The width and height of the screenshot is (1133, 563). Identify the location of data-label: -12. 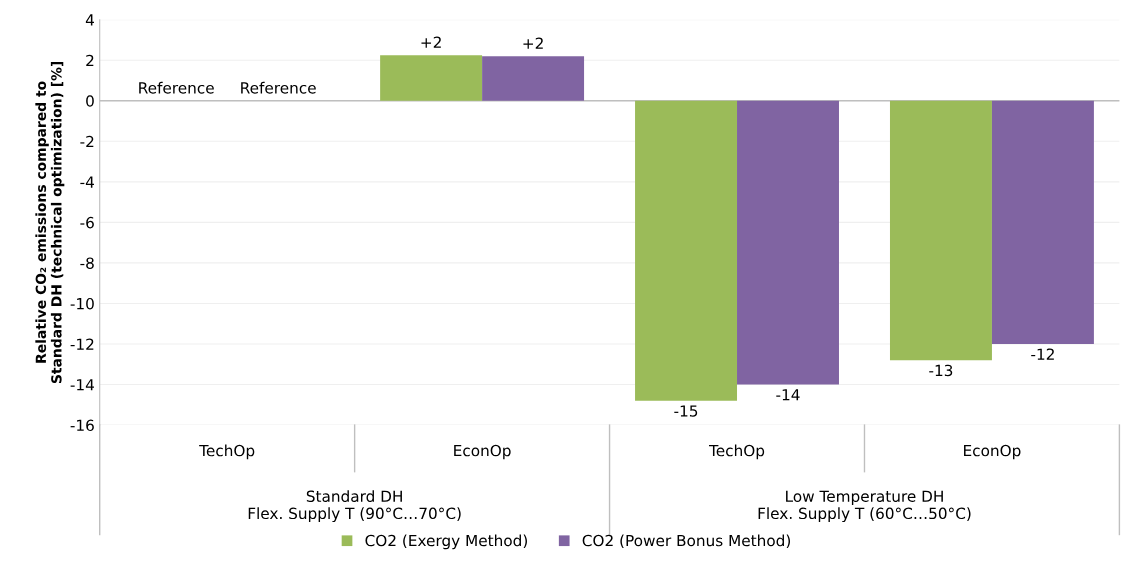
(1042, 354).